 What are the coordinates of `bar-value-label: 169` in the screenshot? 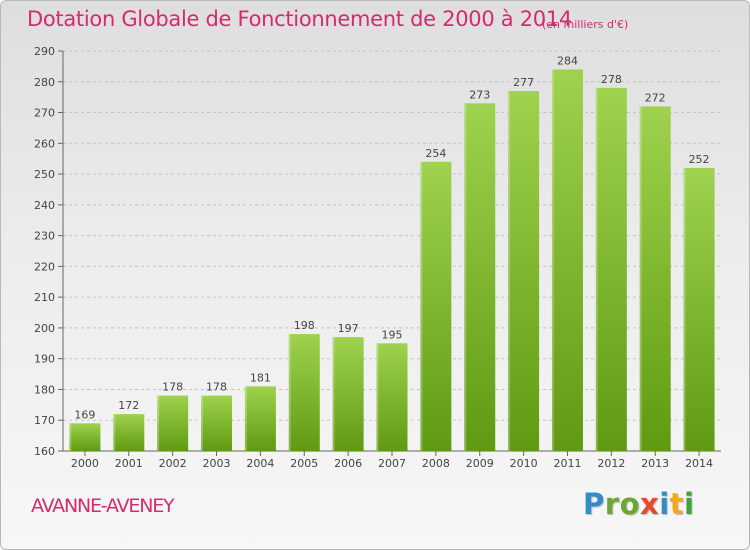 It's located at (84, 414).